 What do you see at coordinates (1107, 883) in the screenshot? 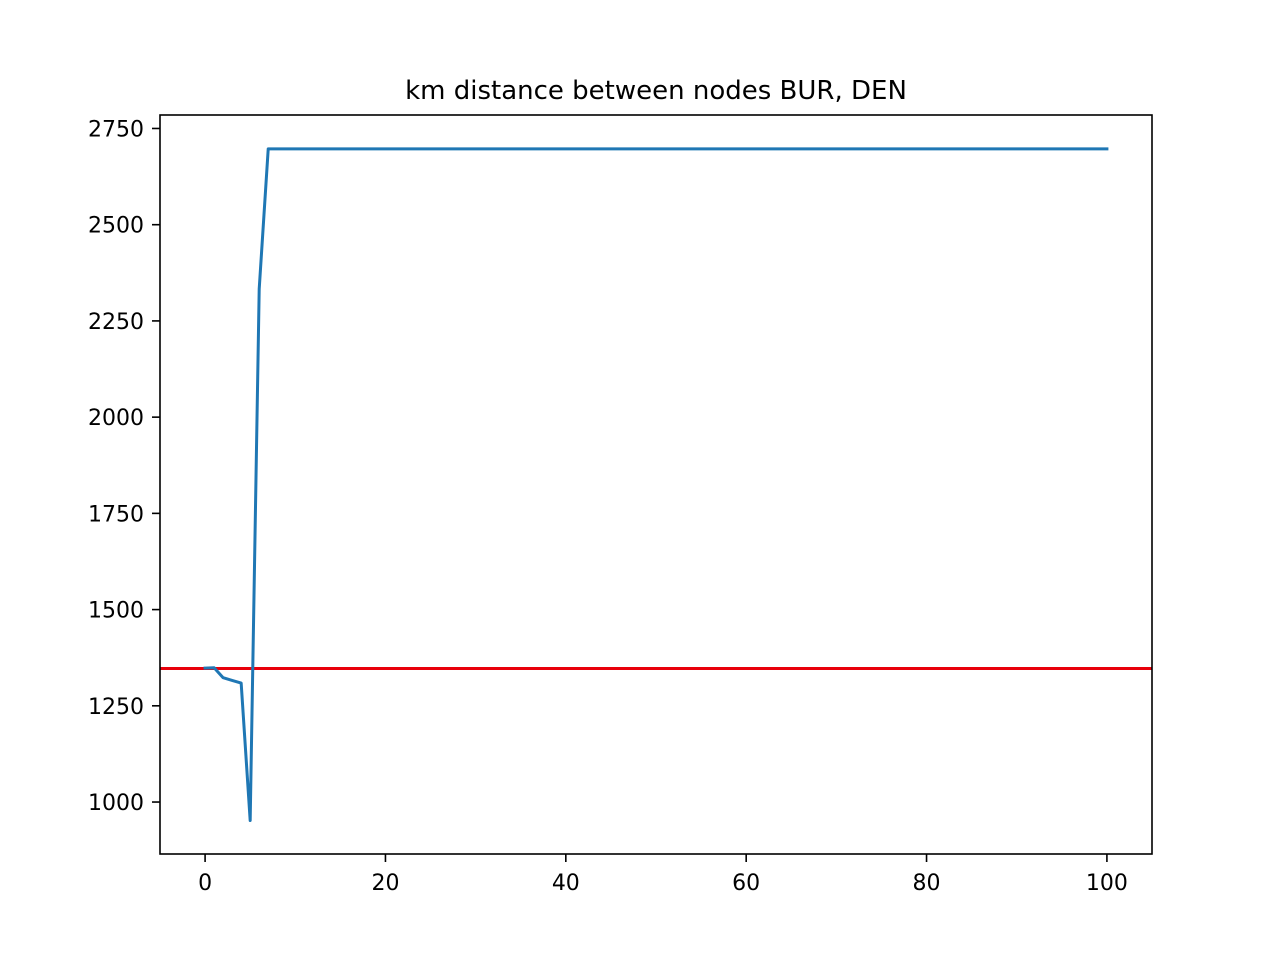
I see `x-tick-label: 100` at bounding box center [1107, 883].